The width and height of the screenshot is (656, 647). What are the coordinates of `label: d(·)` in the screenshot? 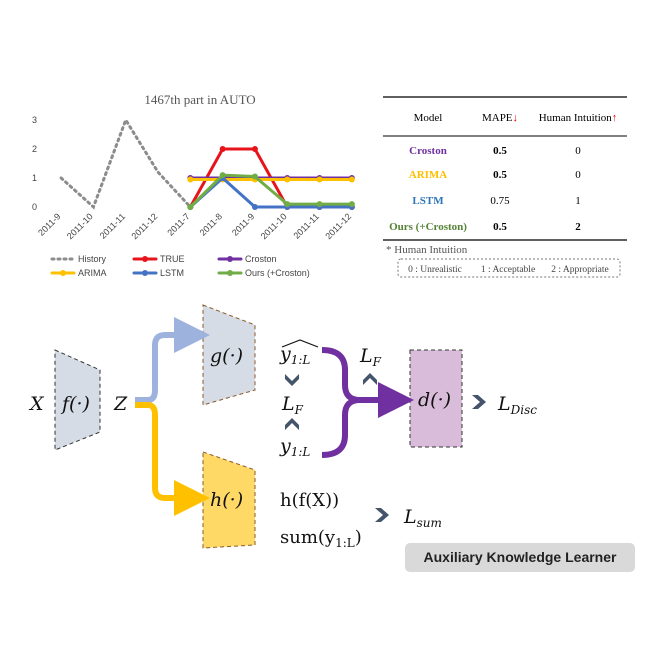 It's located at (434, 400).